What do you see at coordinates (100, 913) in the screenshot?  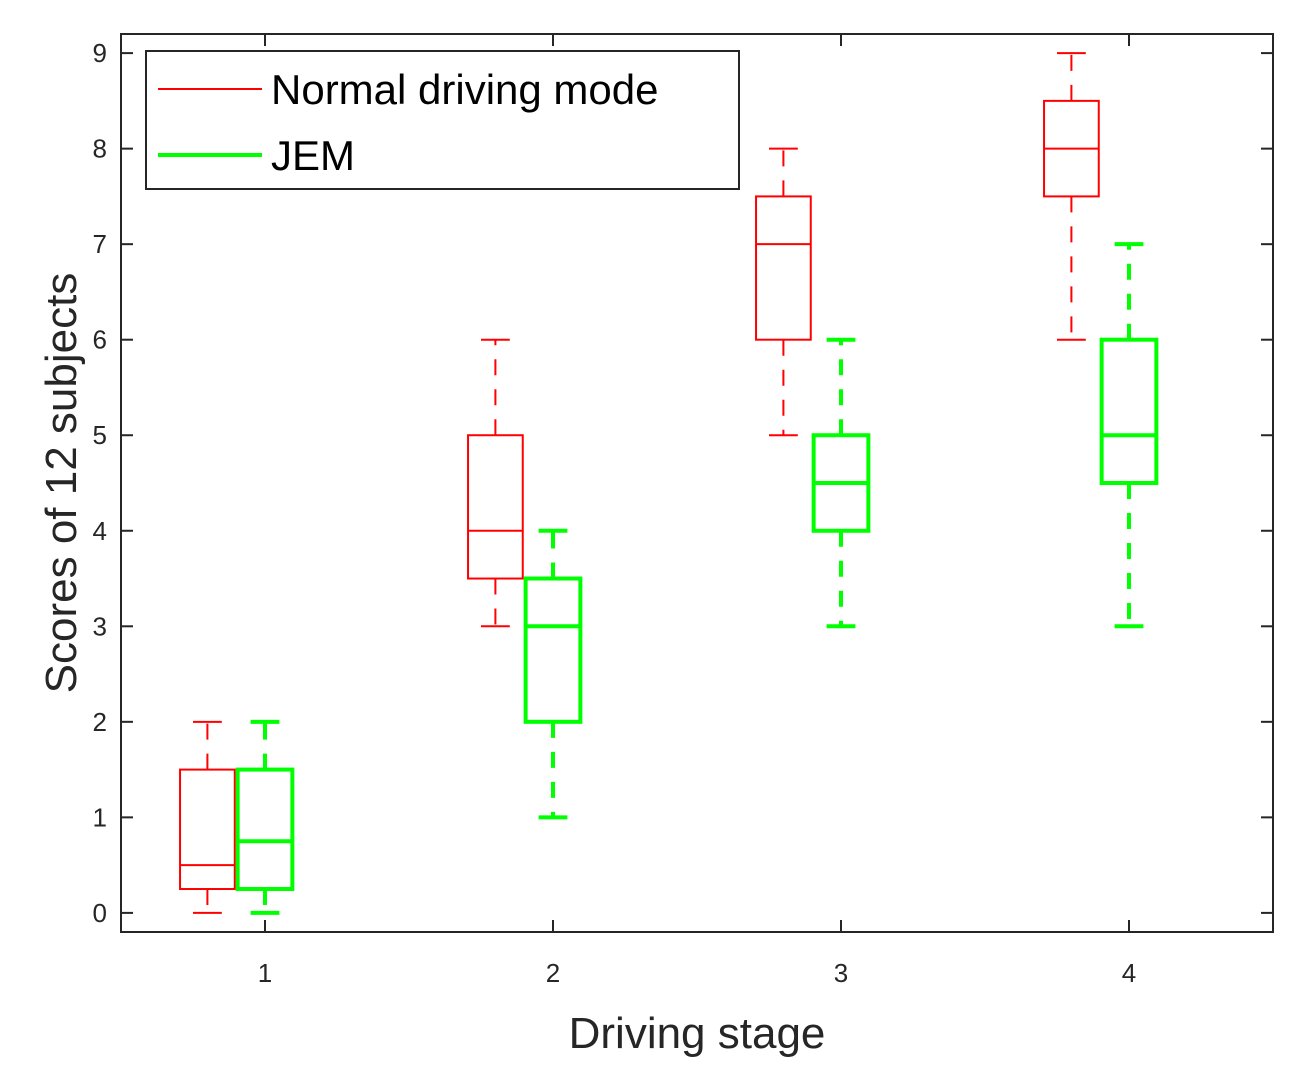 I see `y-tick-label: 0` at bounding box center [100, 913].